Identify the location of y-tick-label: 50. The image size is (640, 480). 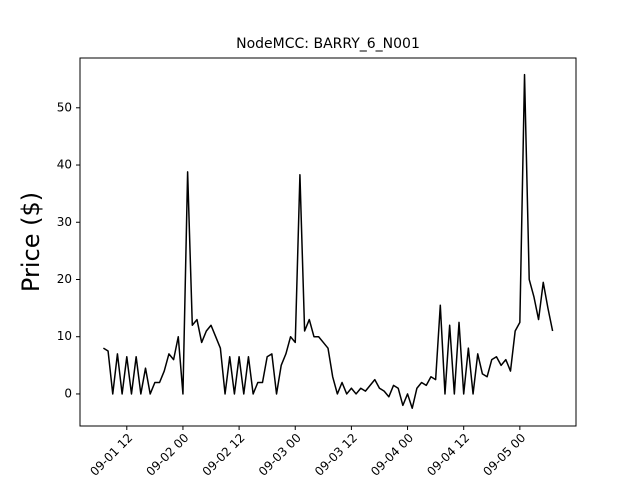
(64, 107).